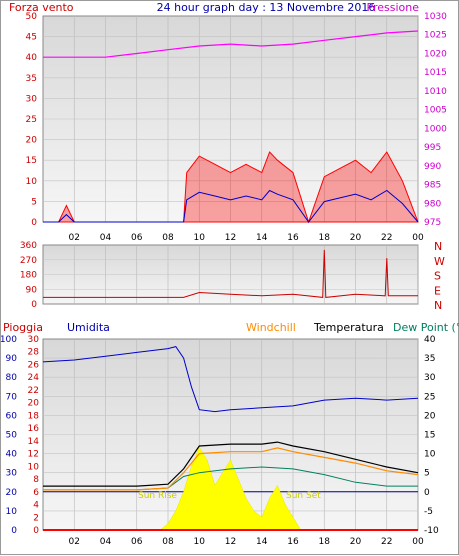 The width and height of the screenshot is (459, 556). I want to click on wind-speed-tick: 30, so click(32, 99).